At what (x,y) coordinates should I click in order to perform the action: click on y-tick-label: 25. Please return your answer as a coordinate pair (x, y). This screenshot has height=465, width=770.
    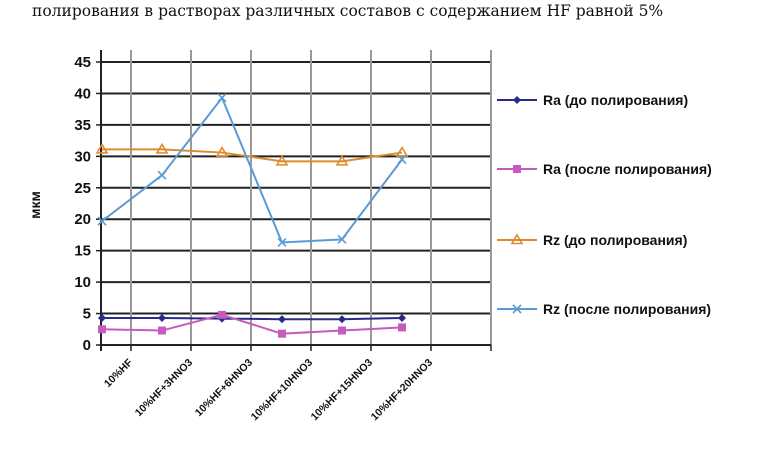
    Looking at the image, I should click on (82, 188).